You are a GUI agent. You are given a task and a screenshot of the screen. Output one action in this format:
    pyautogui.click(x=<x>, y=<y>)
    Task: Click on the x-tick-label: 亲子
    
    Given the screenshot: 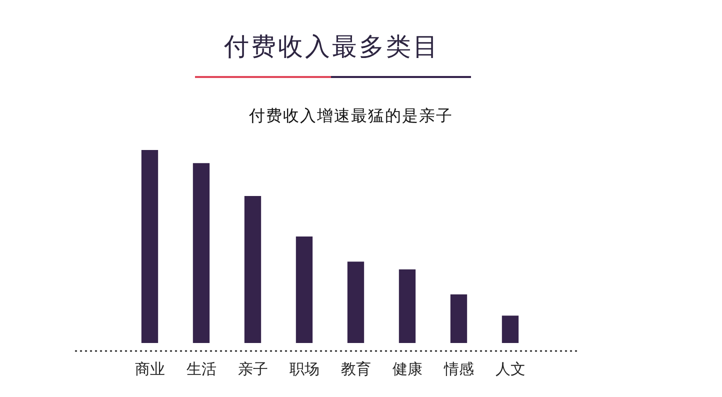 What is the action you would take?
    pyautogui.click(x=253, y=369)
    